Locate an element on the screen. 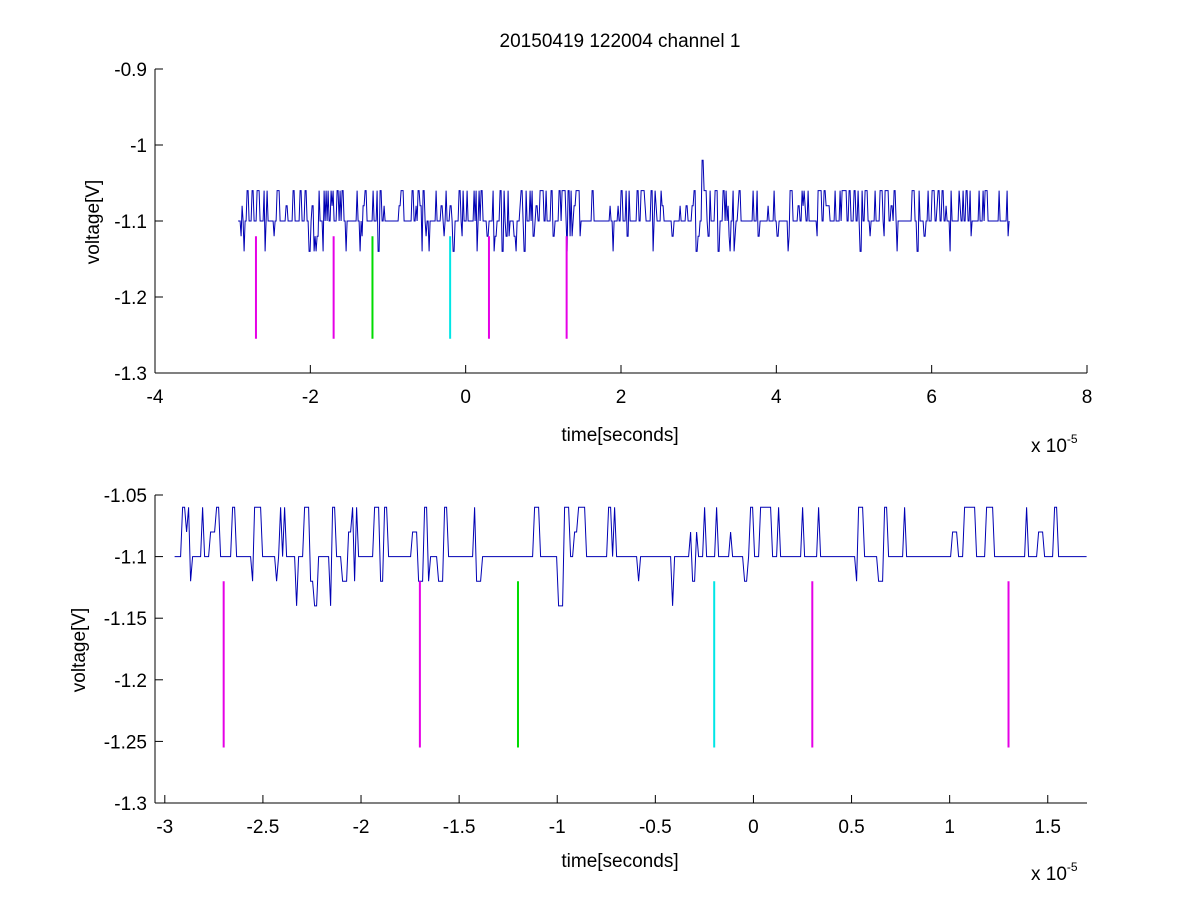  top-y-tick-label: -1.1 is located at coordinates (130, 222).